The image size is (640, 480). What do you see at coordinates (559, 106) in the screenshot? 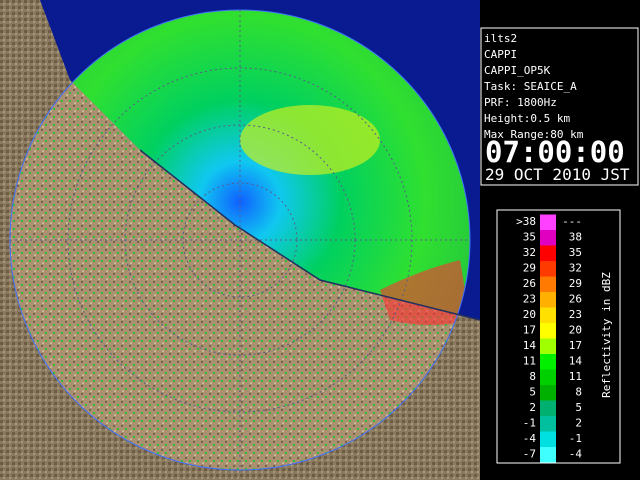
I see `info-box` at bounding box center [559, 106].